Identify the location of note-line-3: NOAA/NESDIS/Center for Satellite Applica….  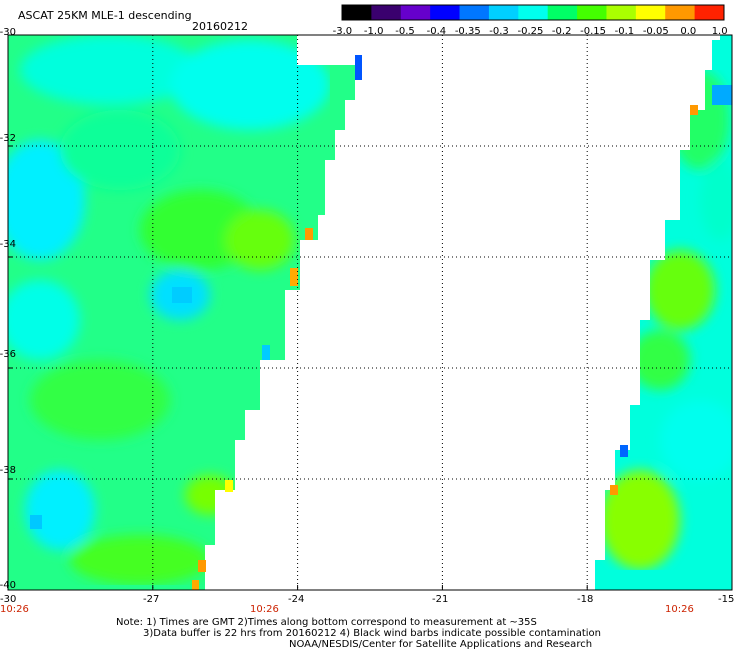
(441, 644).